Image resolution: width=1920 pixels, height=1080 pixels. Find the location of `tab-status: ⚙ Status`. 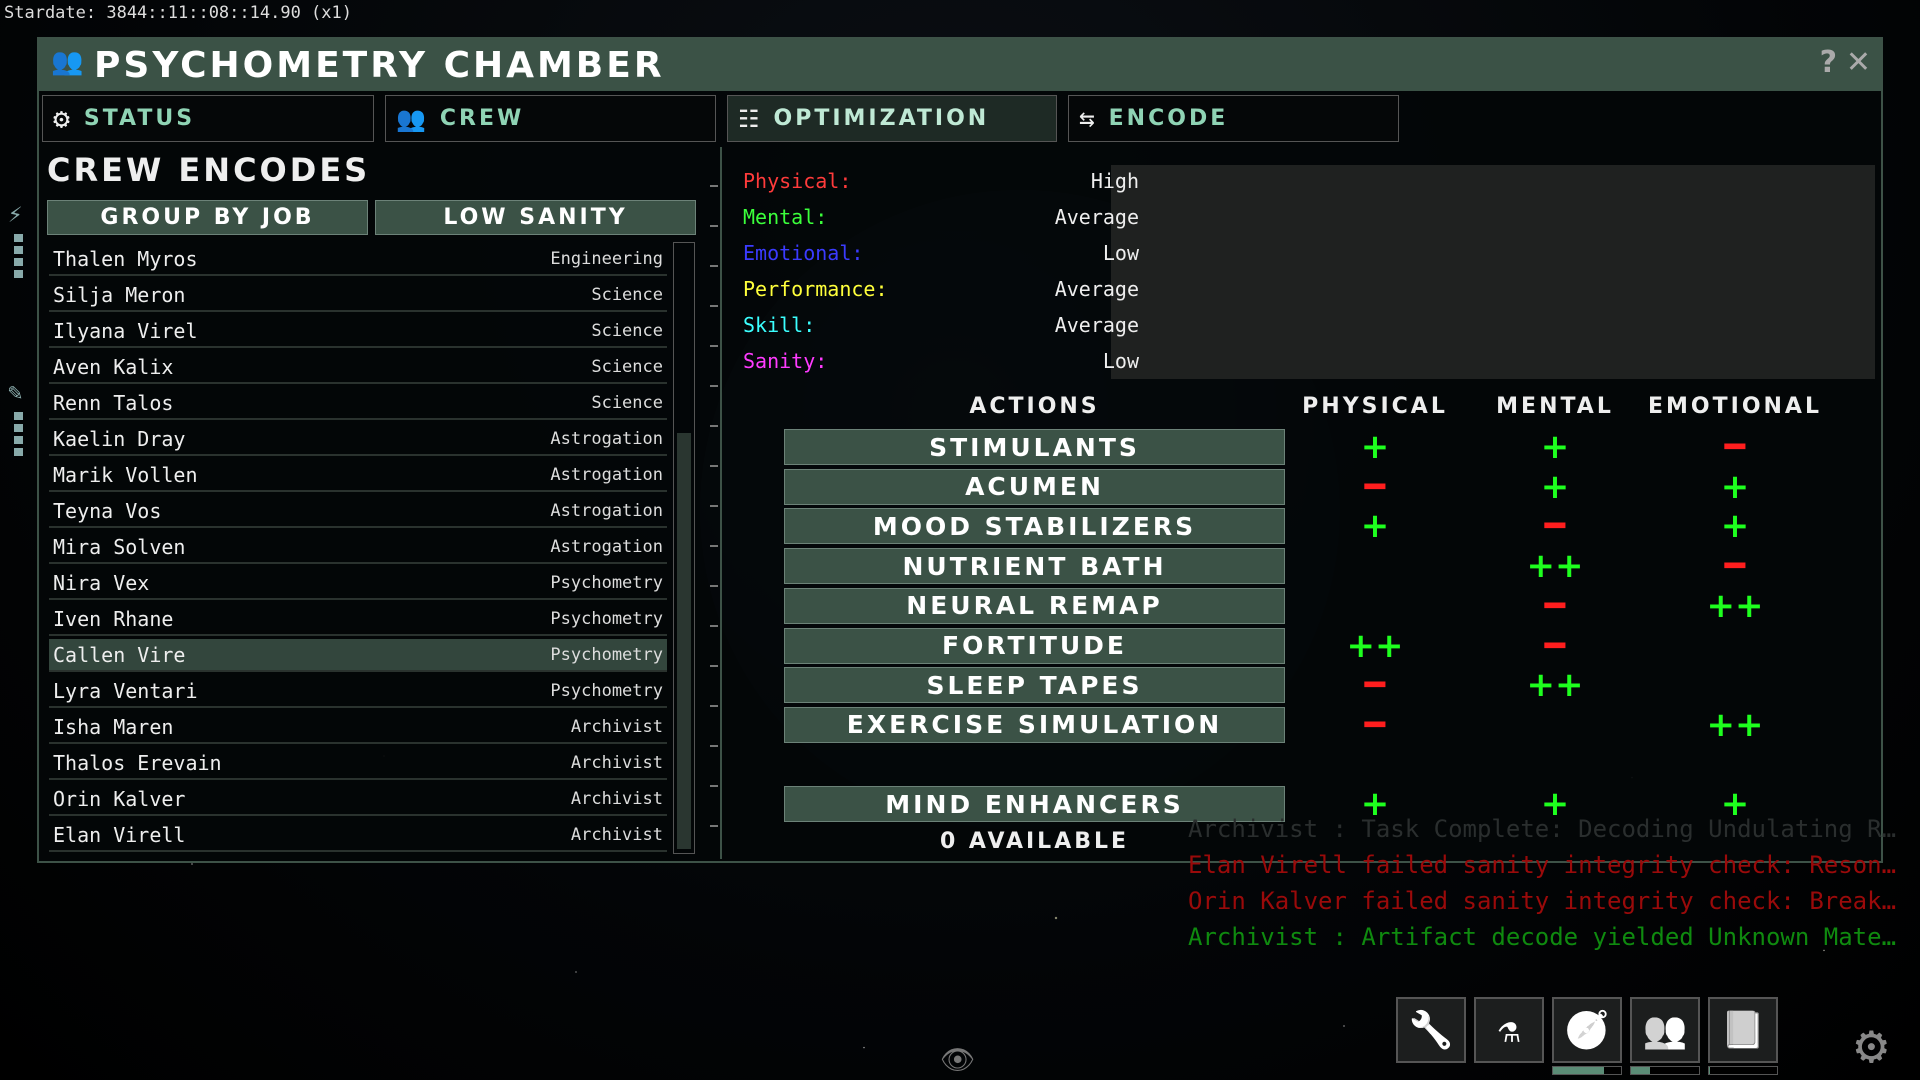

tab-status: ⚙ Status is located at coordinates (208, 118).